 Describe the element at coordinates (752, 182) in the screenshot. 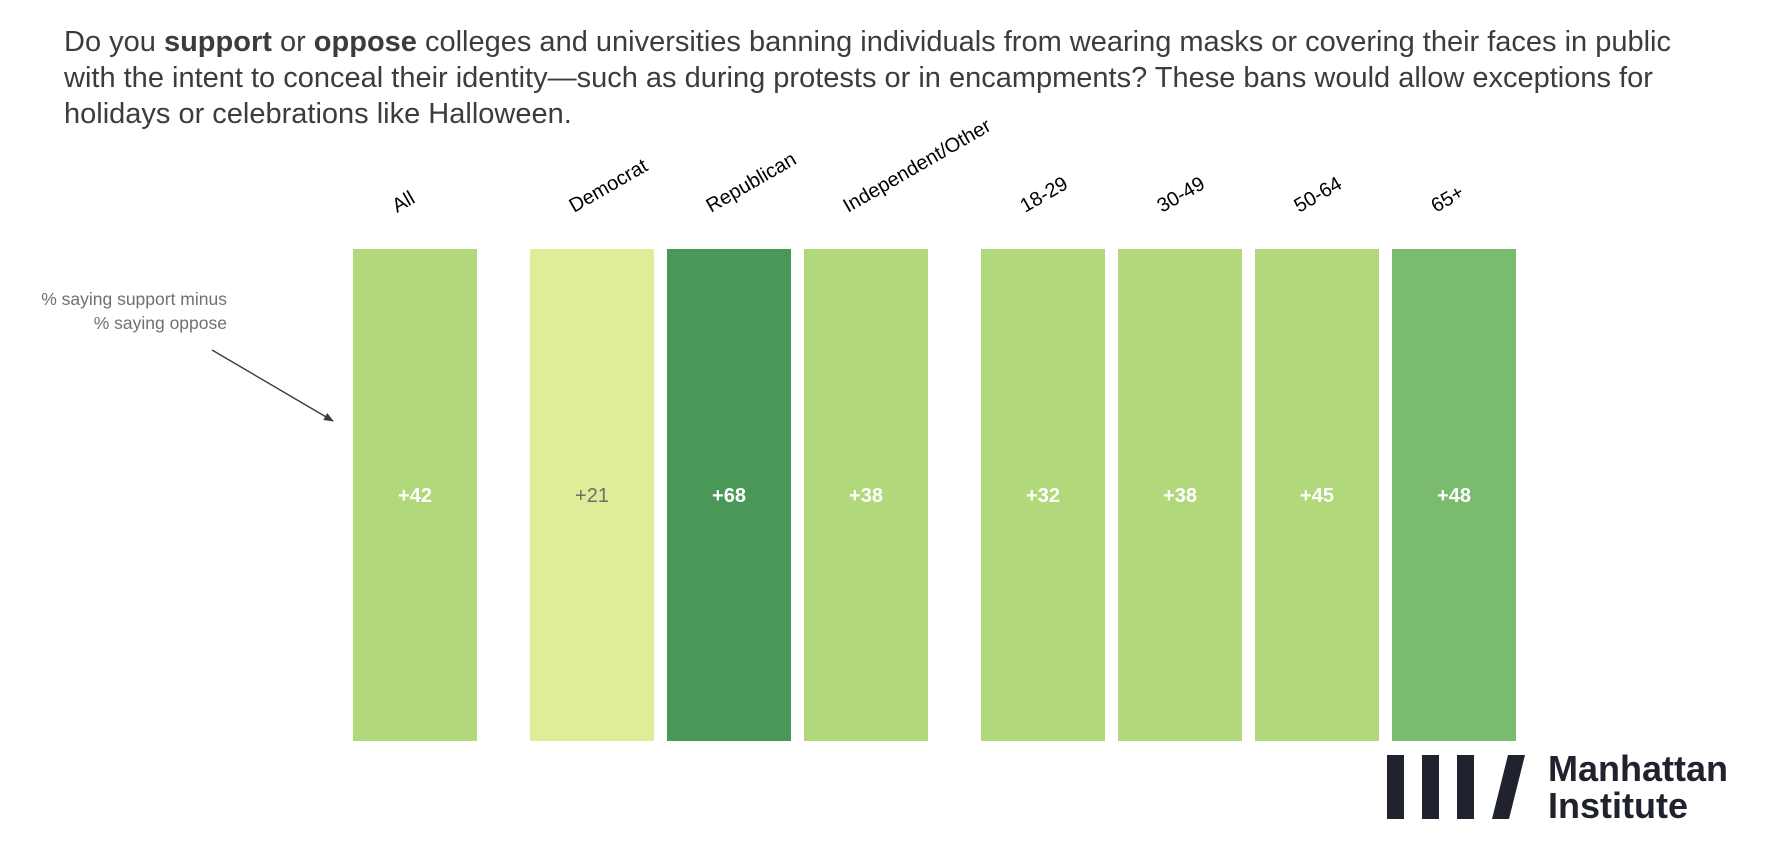

I see `category-label: Republican` at that location.